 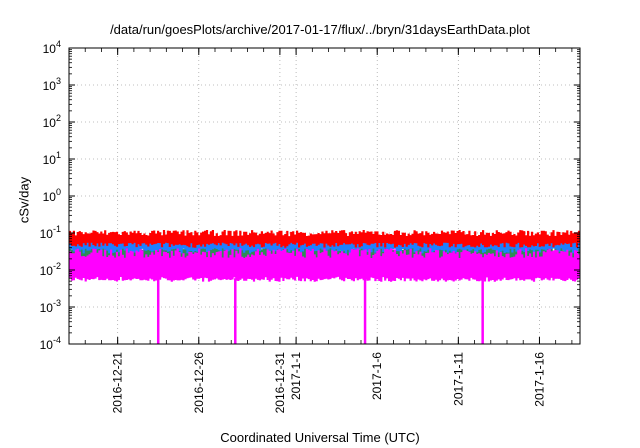 I want to click on y-tick-label: 10³, so click(x=52, y=84).